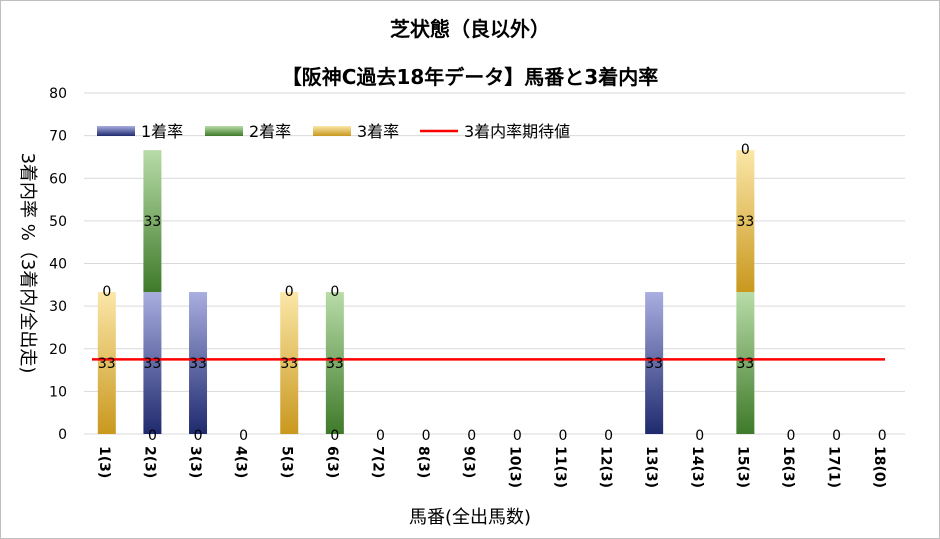 This screenshot has height=539, width=940. What do you see at coordinates (469, 462) in the screenshot?
I see `x-tick-label: 9(3)` at bounding box center [469, 462].